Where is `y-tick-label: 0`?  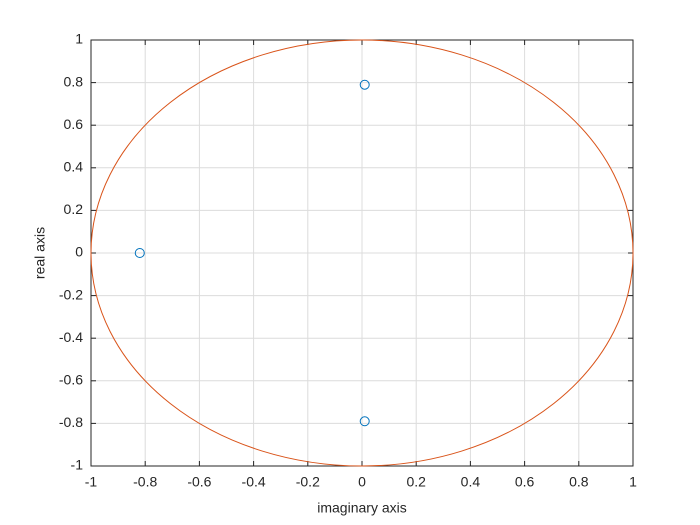
y-tick-label: 0 is located at coordinates (79, 252).